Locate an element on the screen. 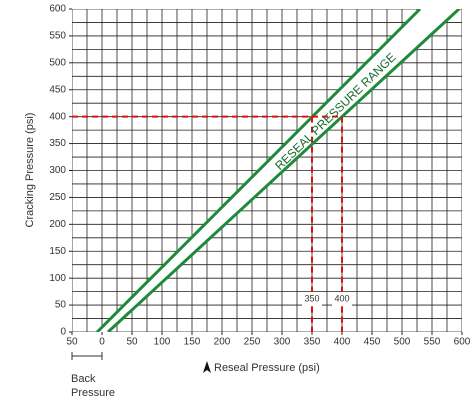  y-tick-label: 350 is located at coordinates (57, 143).